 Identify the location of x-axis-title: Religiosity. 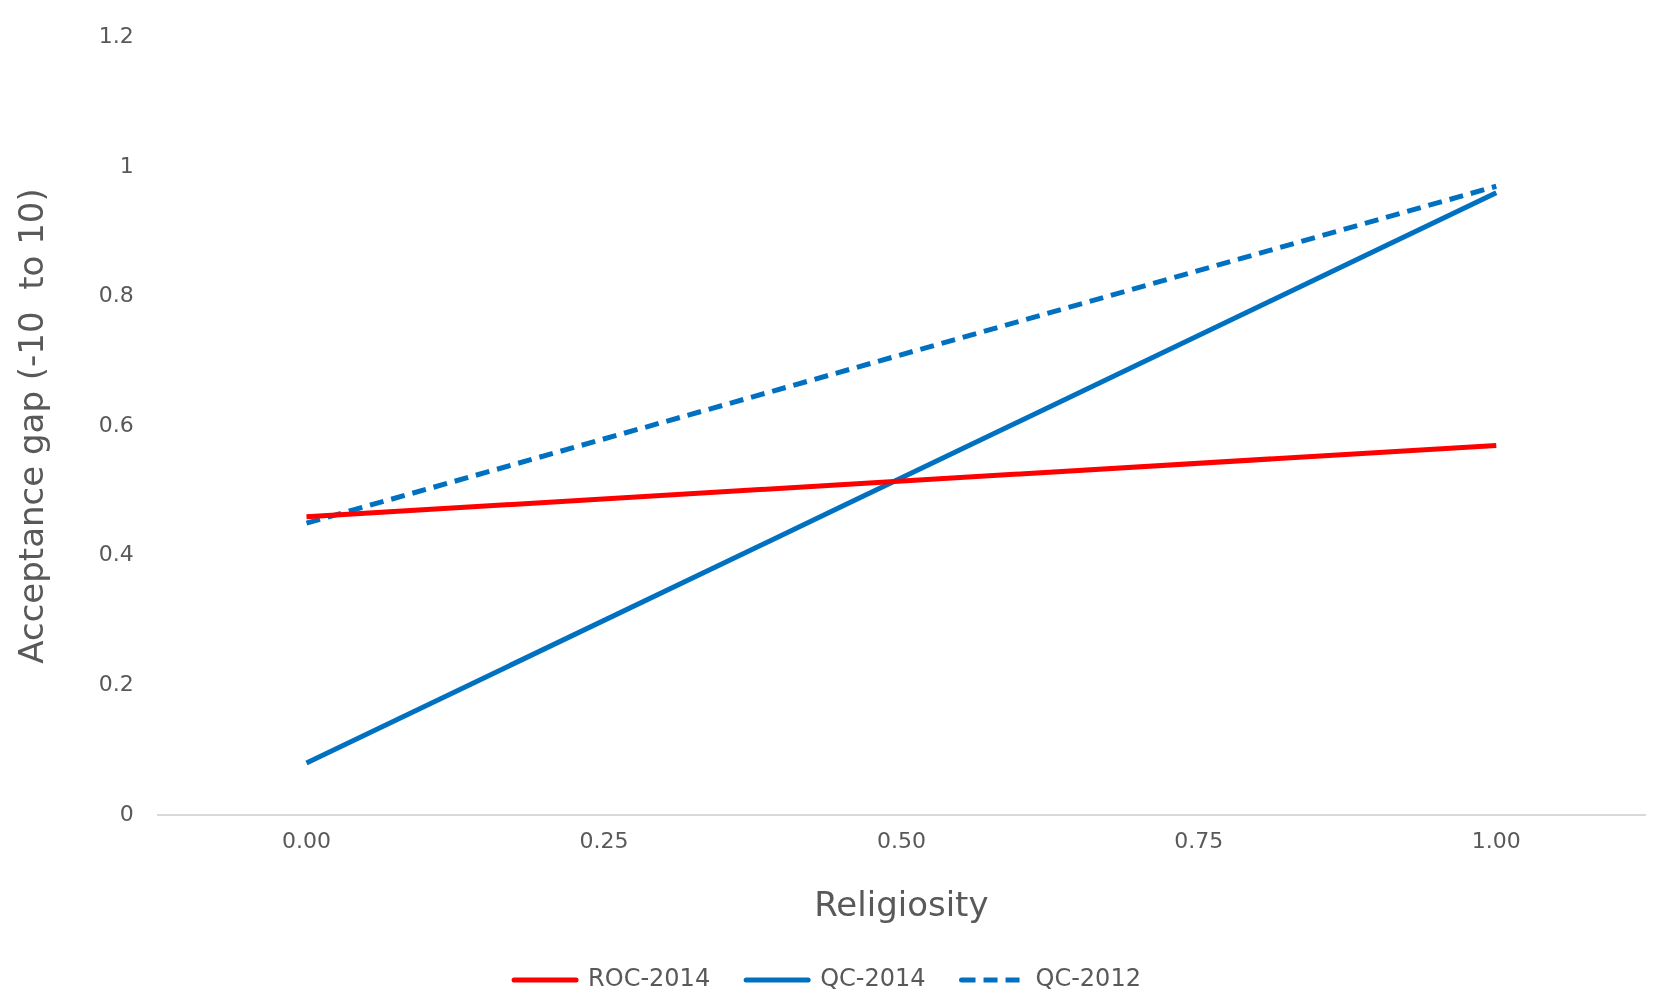
(901, 904).